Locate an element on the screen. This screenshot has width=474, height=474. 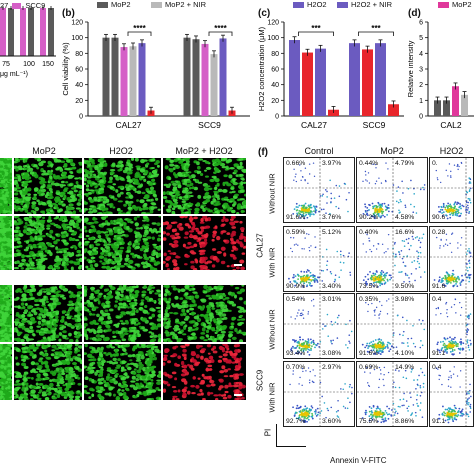
quadrant-percentage: 4.58% is located at coordinates (405, 217).